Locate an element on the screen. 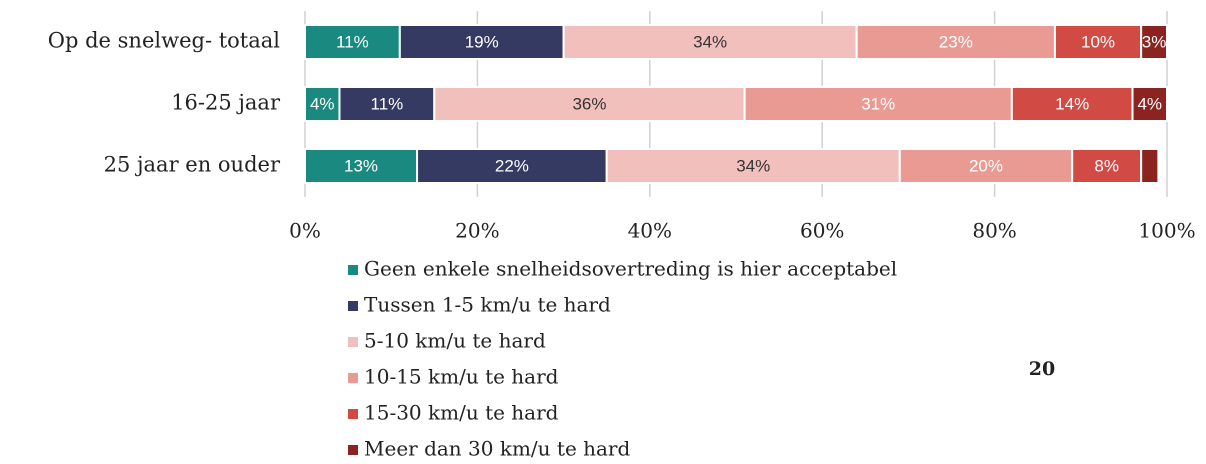  data-label: 14% is located at coordinates (1072, 103).